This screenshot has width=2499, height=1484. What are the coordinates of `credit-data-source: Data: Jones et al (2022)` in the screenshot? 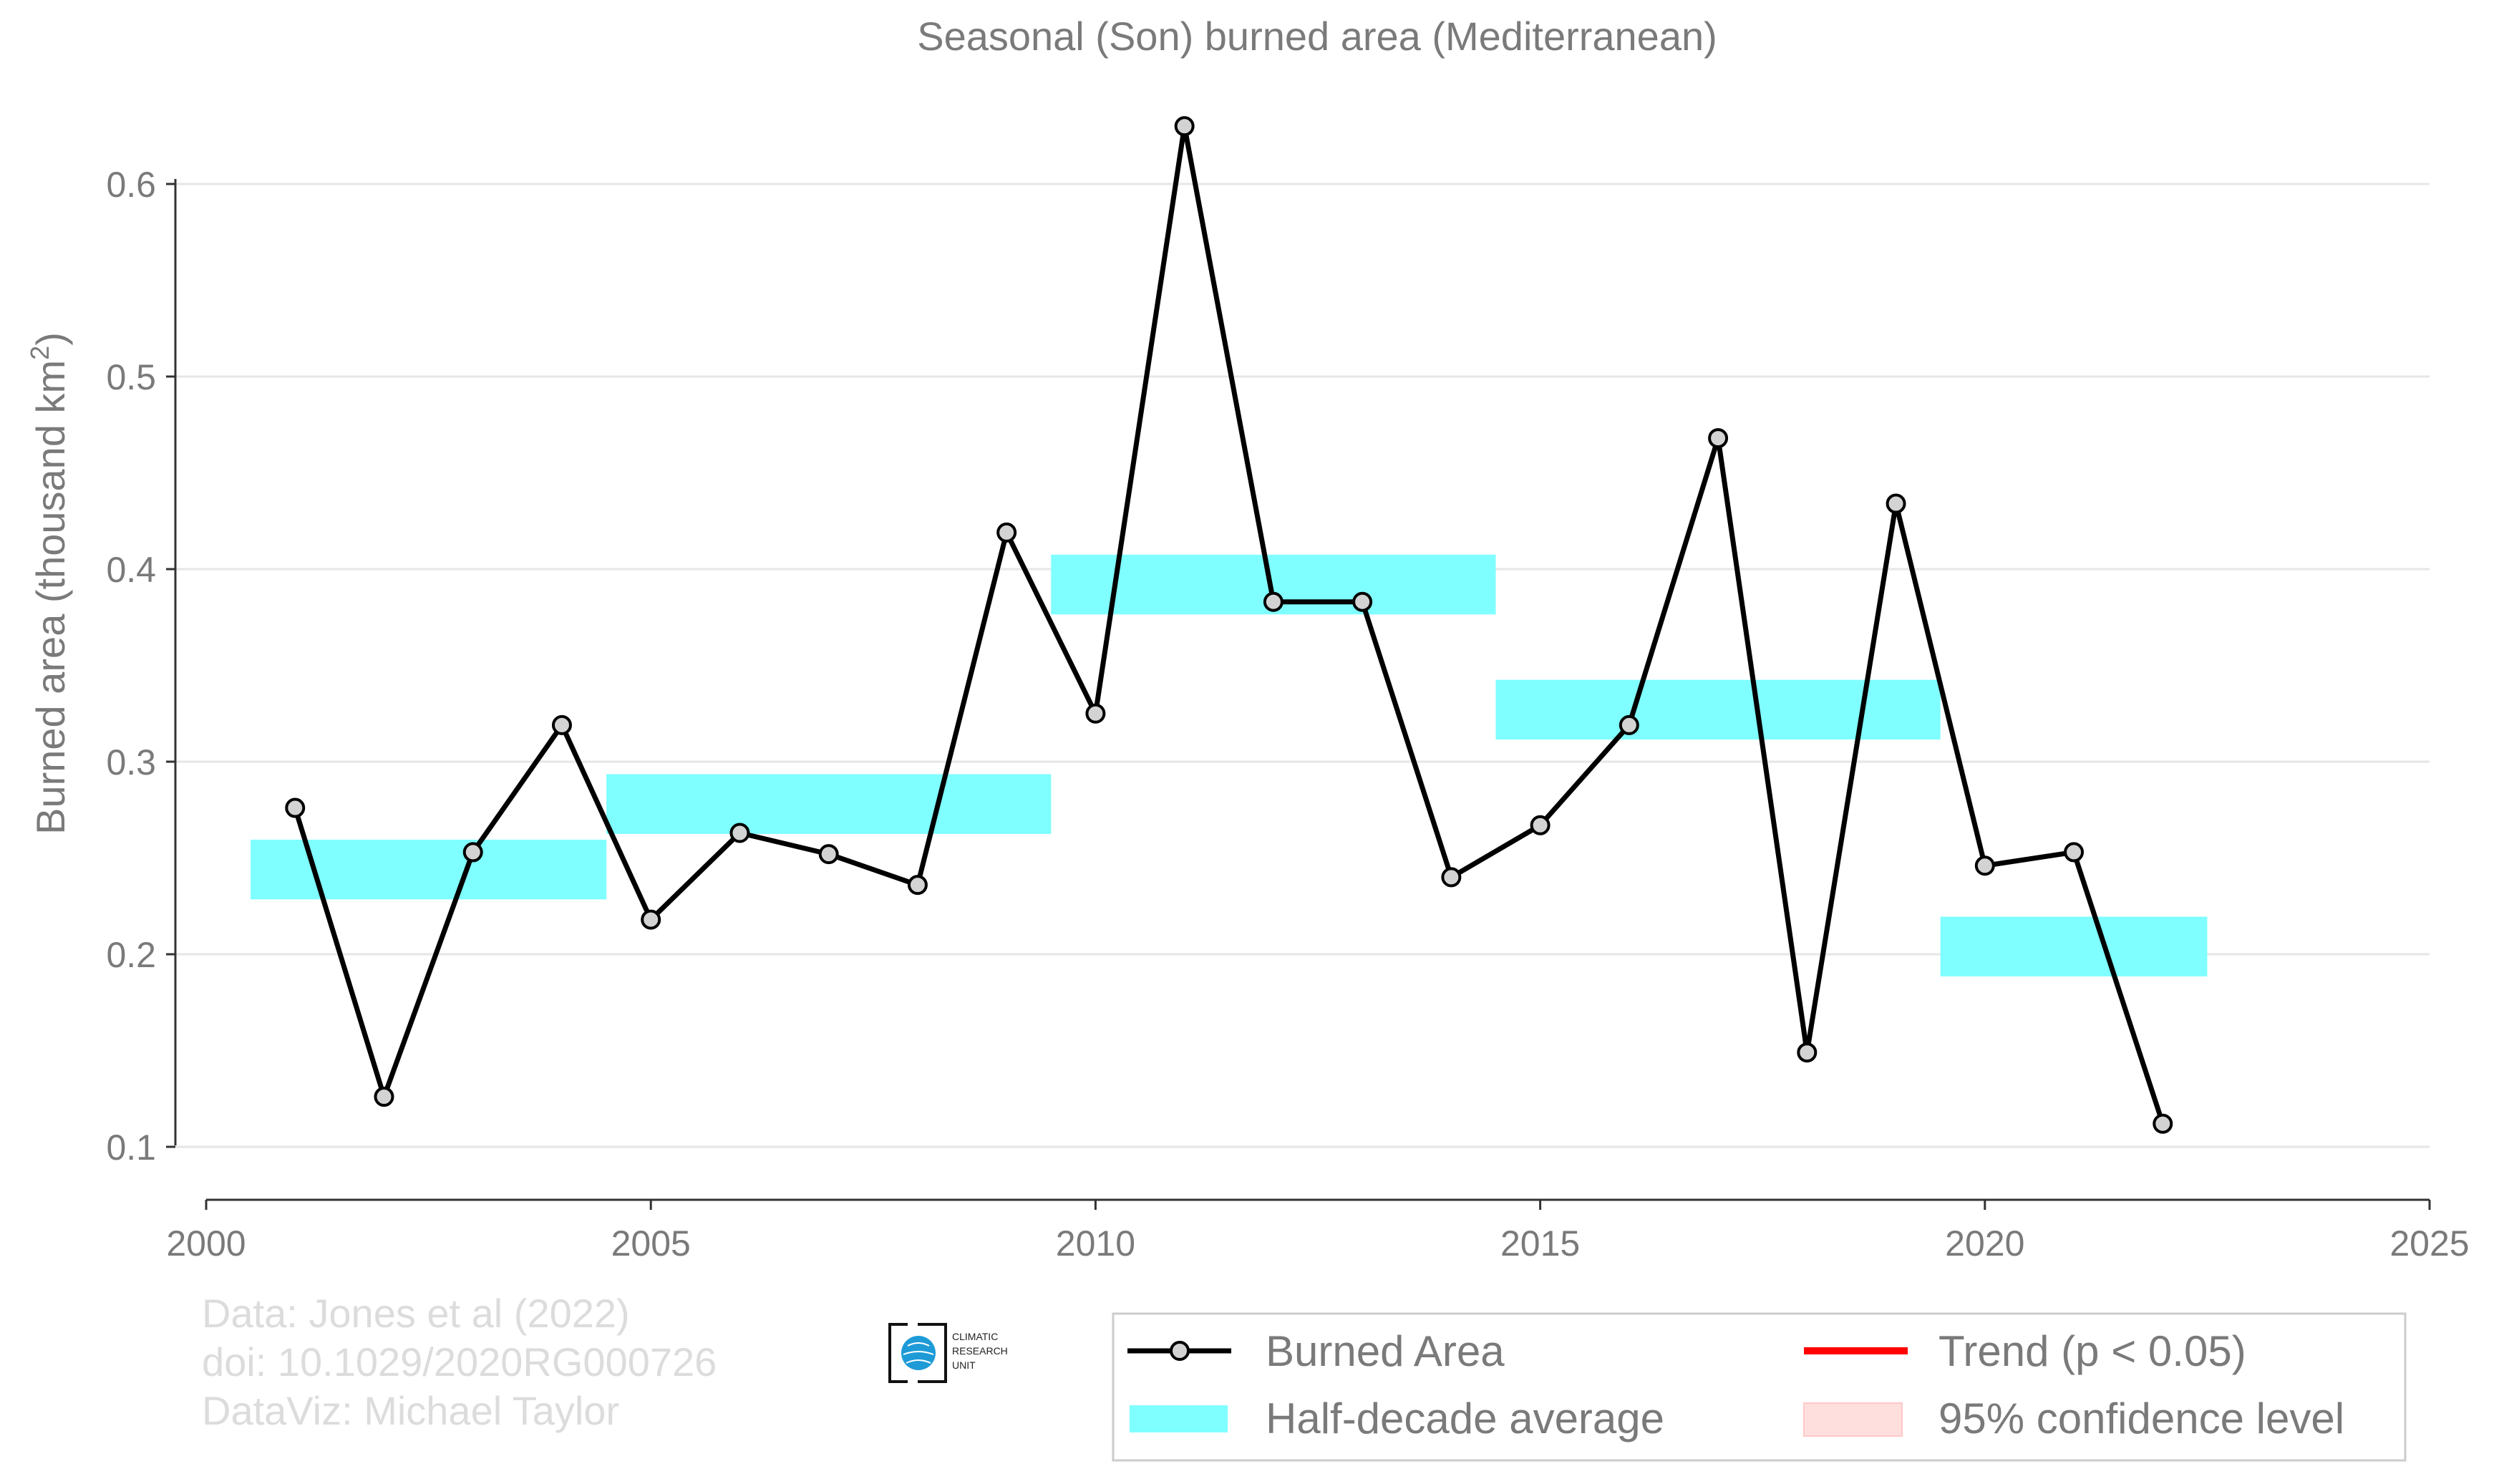 It's located at (416, 1313).